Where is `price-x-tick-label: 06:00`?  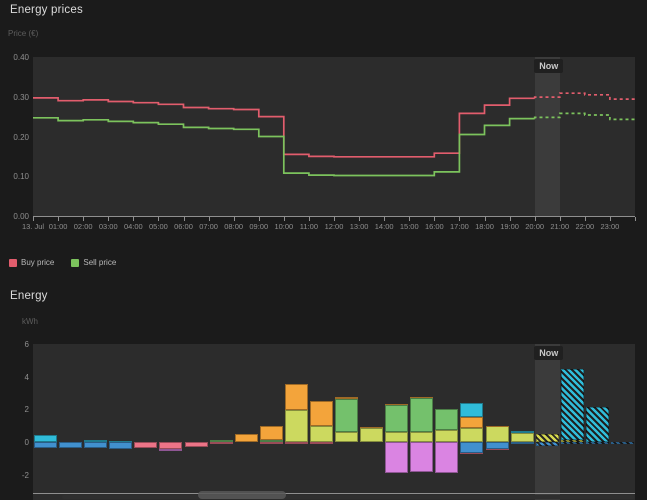 price-x-tick-label: 06:00 is located at coordinates (183, 226).